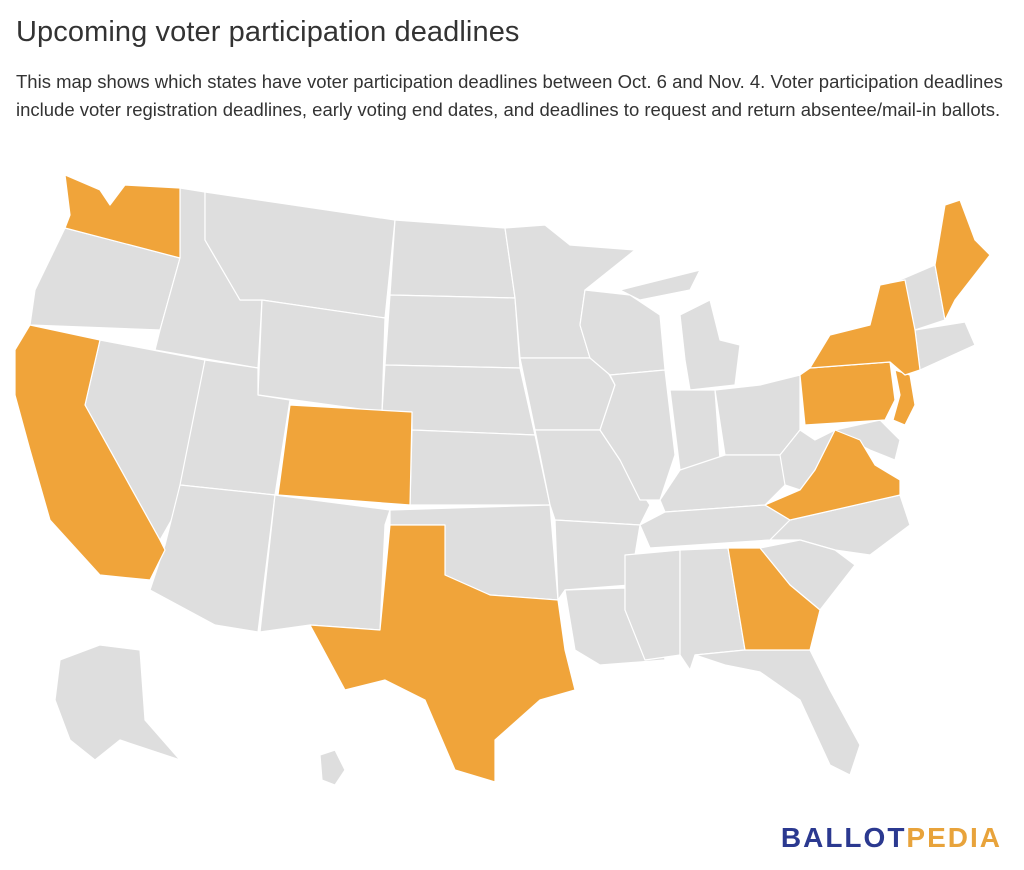  Describe the element at coordinates (332, 767) in the screenshot. I see `state-hawaii` at that location.